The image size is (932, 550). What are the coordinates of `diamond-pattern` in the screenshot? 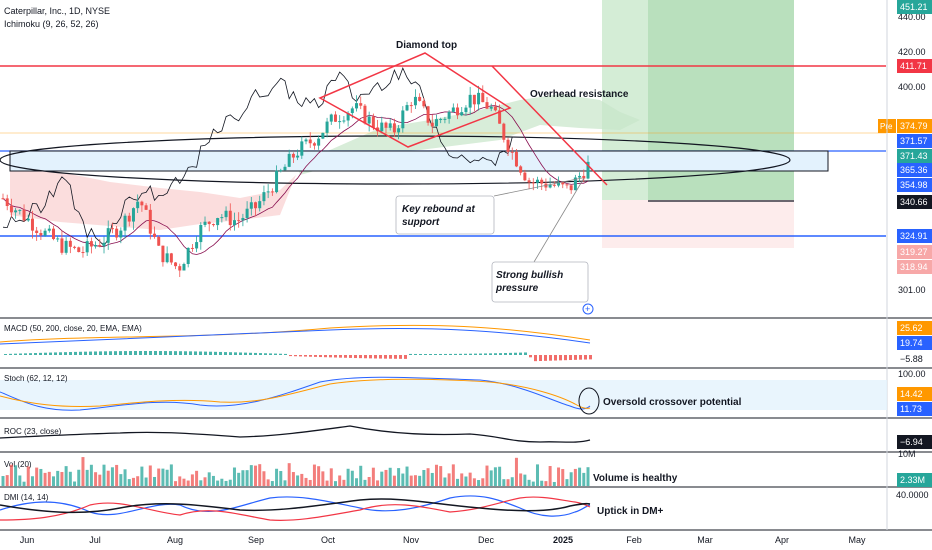 It's located at (463, 119).